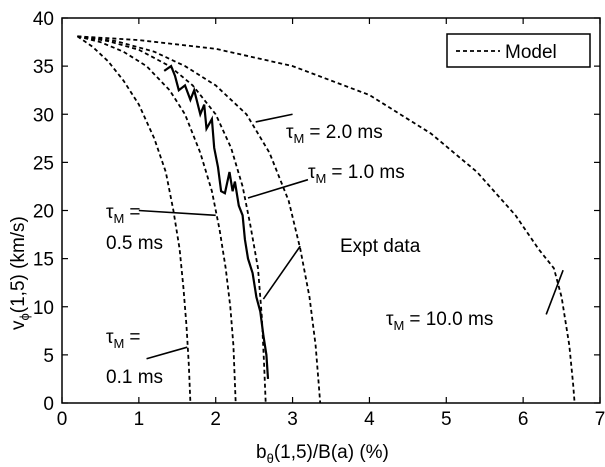 This screenshot has height=467, width=605. Describe the element at coordinates (216, 221) in the screenshot. I see `series-expt-data-line` at that location.